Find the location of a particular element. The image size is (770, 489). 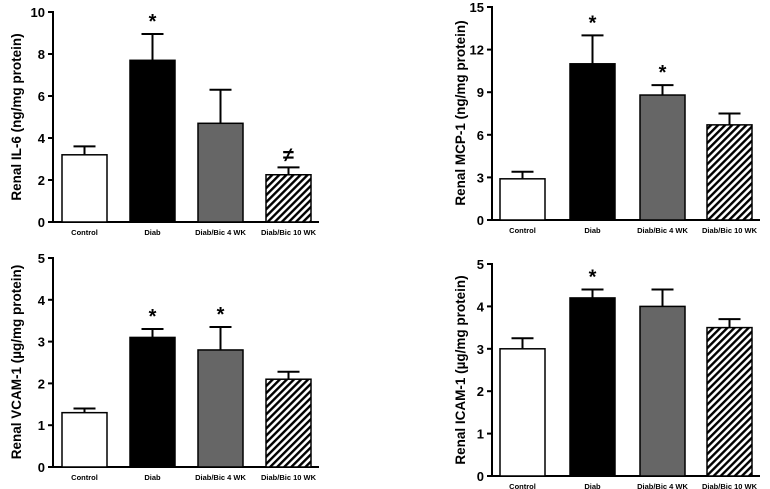

y-axis-title: Renal IL-6 (ng/mg protein) is located at coordinates (16, 116).